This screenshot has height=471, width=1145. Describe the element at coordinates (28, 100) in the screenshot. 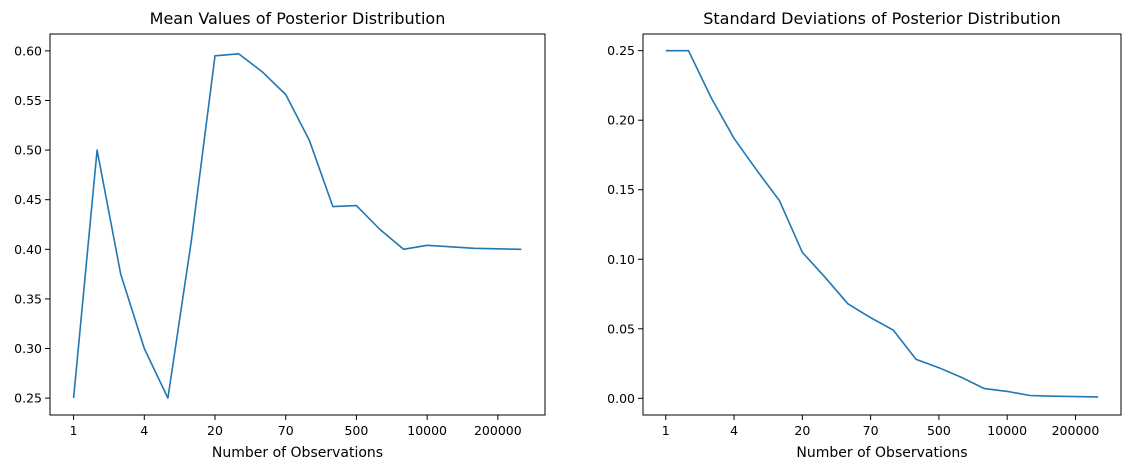

I see `y-tick-label: 0.55` at that location.